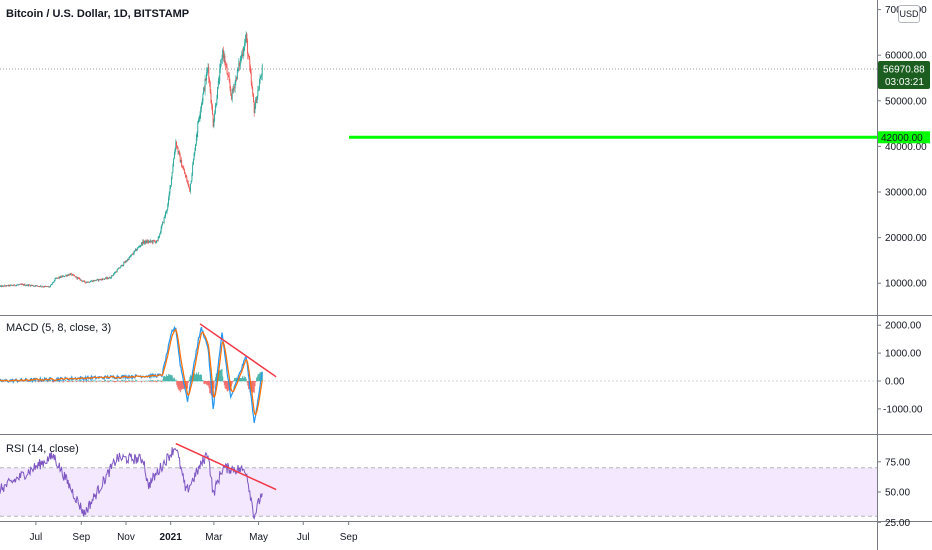  What do you see at coordinates (438, 483) in the screenshot?
I see `rsi-series` at bounding box center [438, 483].